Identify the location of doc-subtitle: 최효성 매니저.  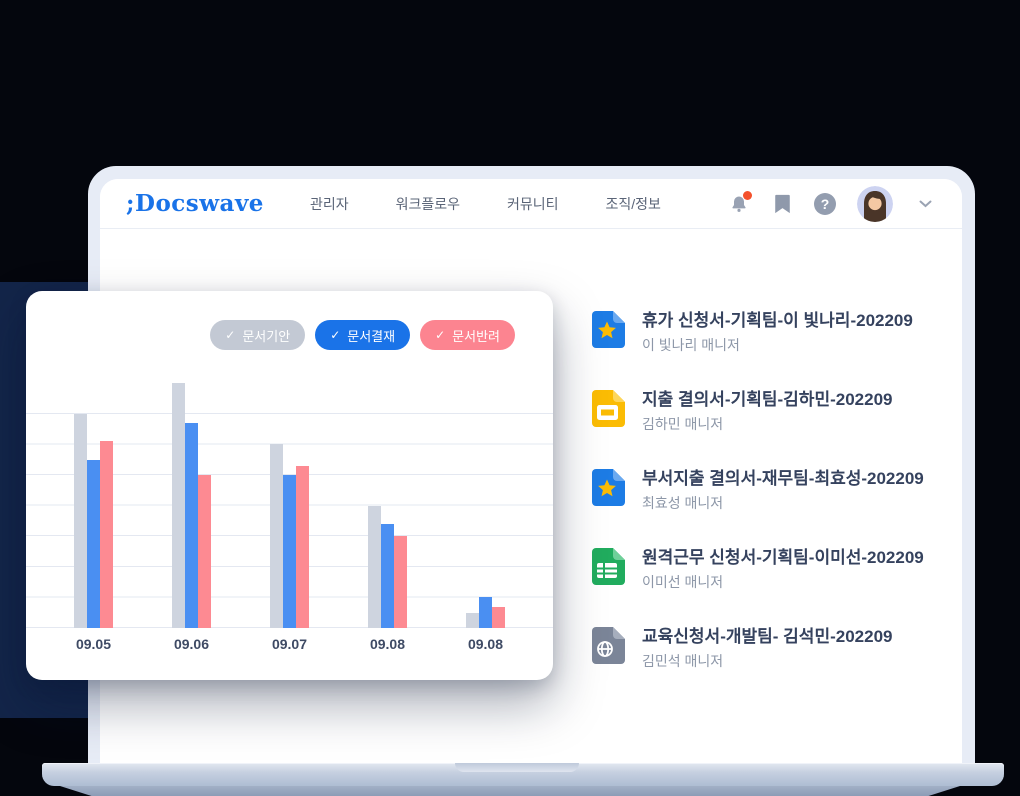
(683, 503).